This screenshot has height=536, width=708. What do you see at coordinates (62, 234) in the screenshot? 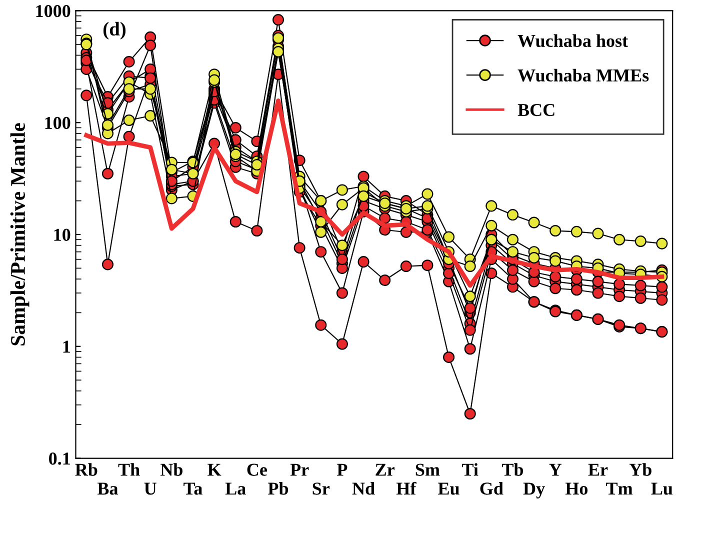
I see `y-tick-label: 10` at bounding box center [62, 234].